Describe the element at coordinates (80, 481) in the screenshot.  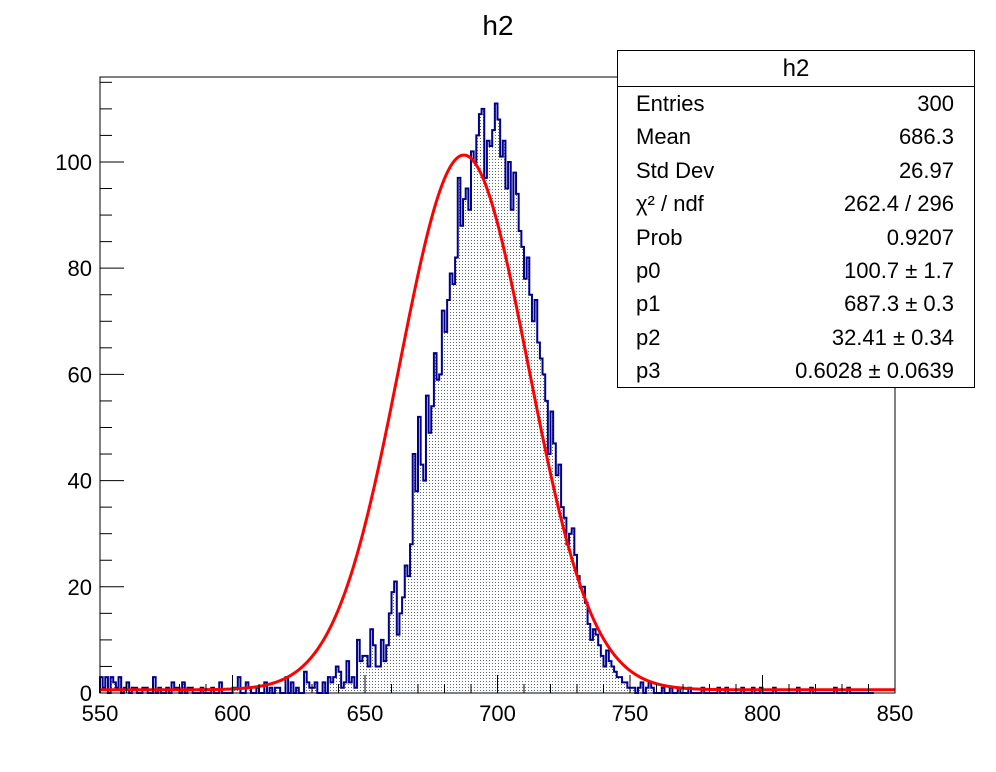
I see `y-tick-label: 40` at that location.